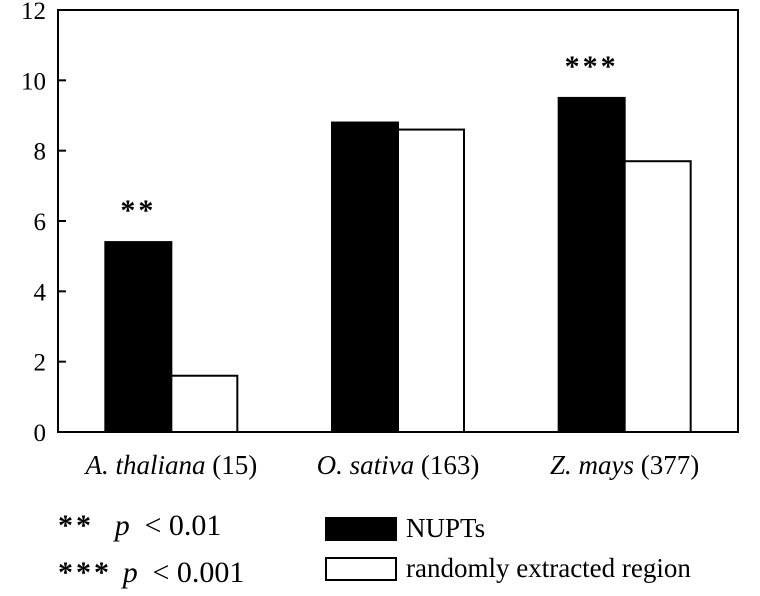  Describe the element at coordinates (33, 12) in the screenshot. I see `y-tick-label: 12` at that location.